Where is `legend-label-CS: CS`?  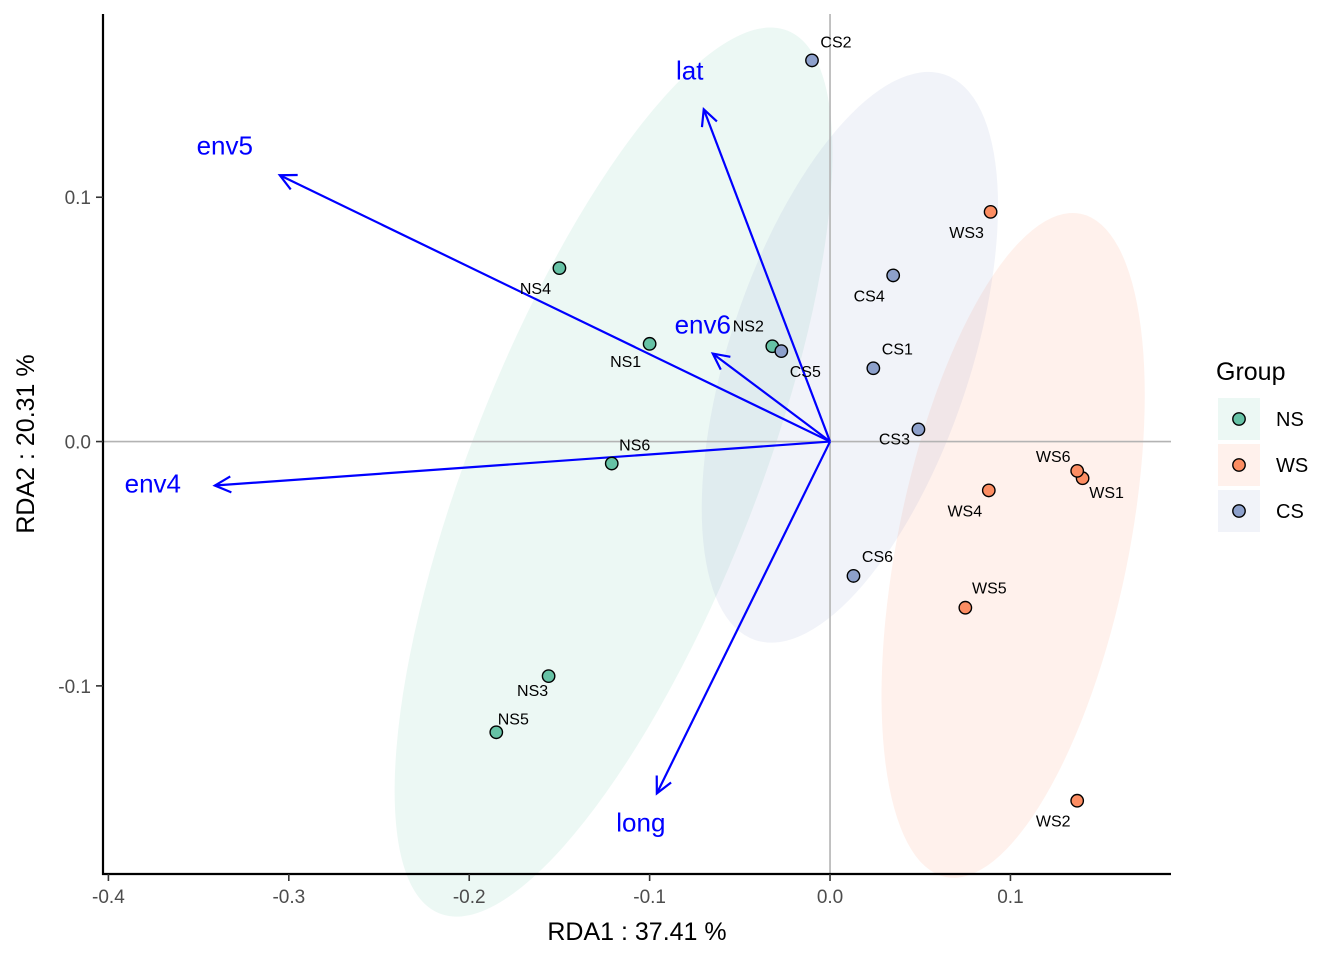
legend-label-CS: CS is located at coordinates (1290, 512).